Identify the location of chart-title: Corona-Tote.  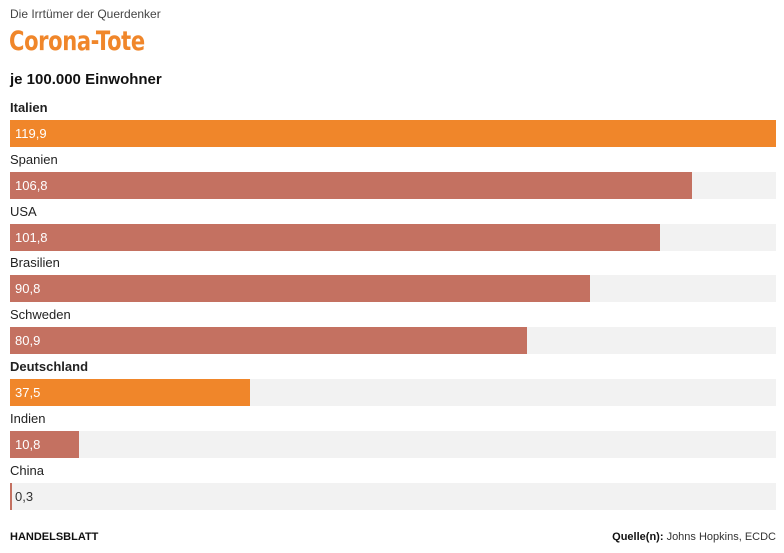
(77, 41).